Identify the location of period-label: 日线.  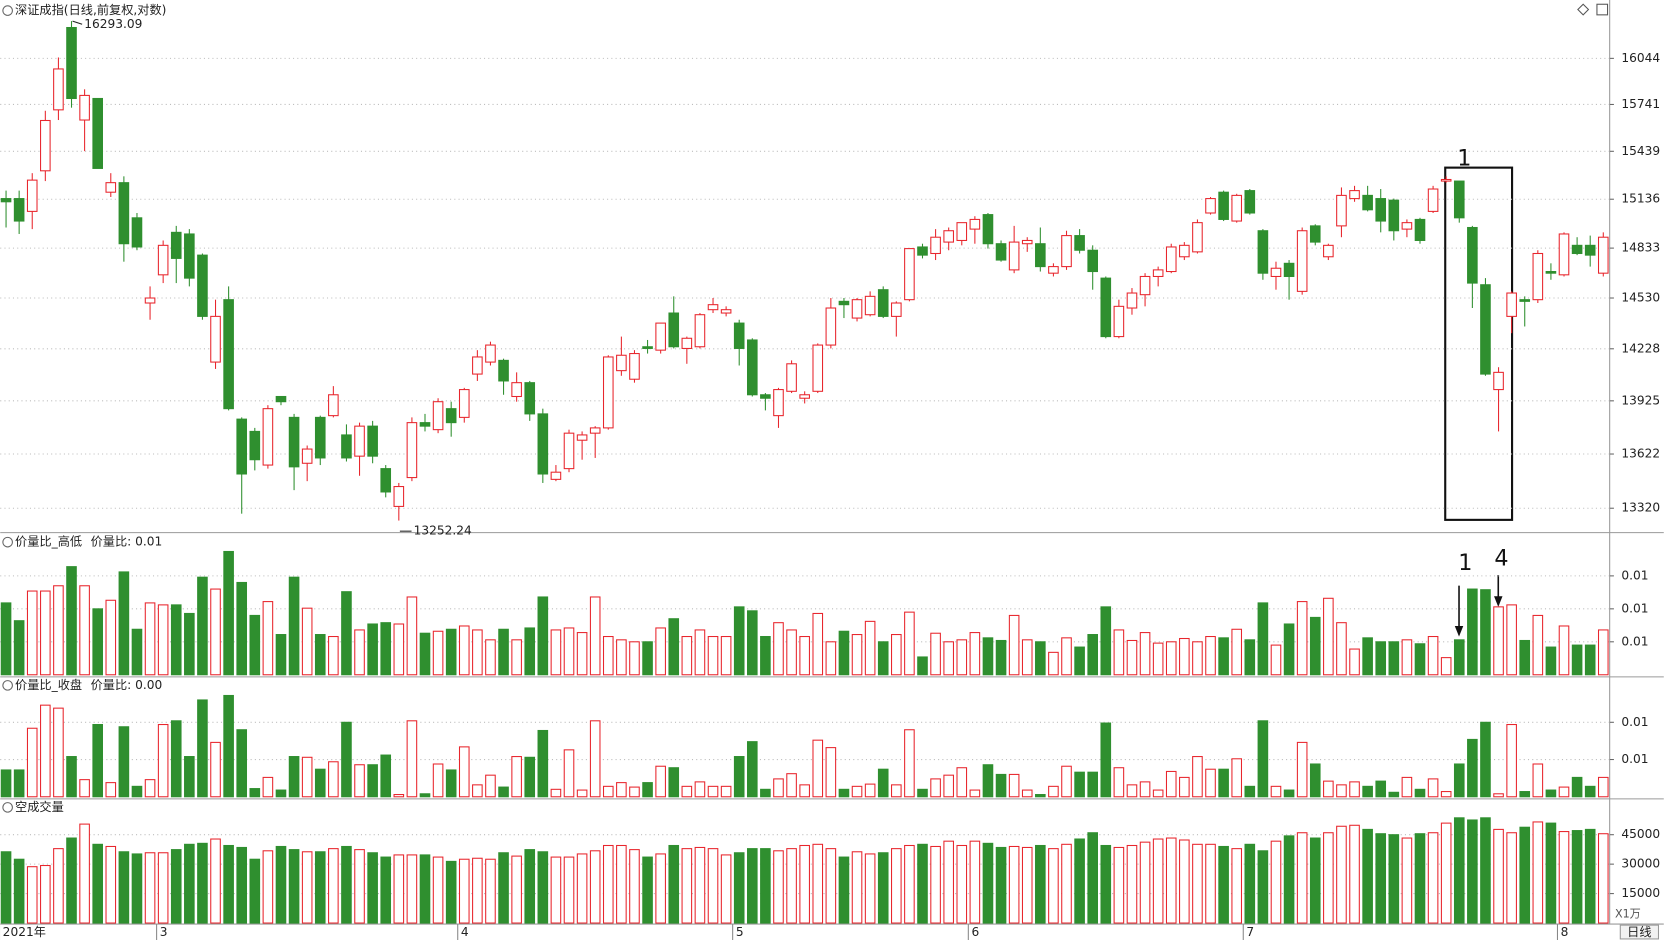
(1639, 932).